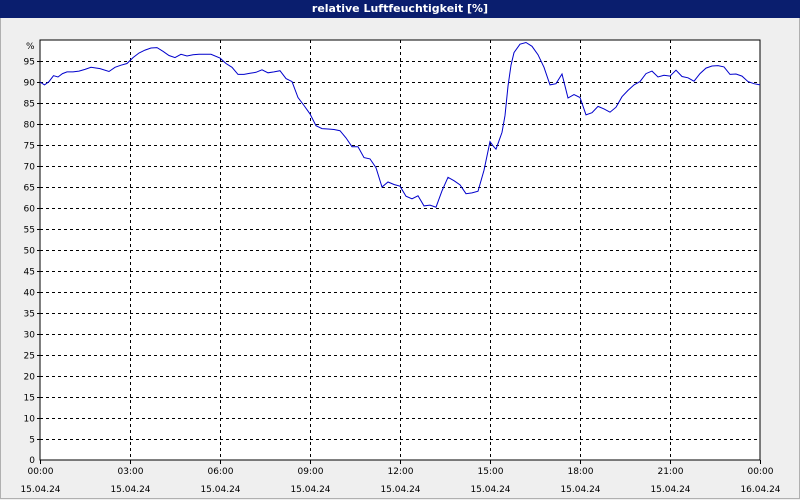 The image size is (800, 500). Describe the element at coordinates (30, 84) in the screenshot. I see `y-tick-label: 90` at that location.